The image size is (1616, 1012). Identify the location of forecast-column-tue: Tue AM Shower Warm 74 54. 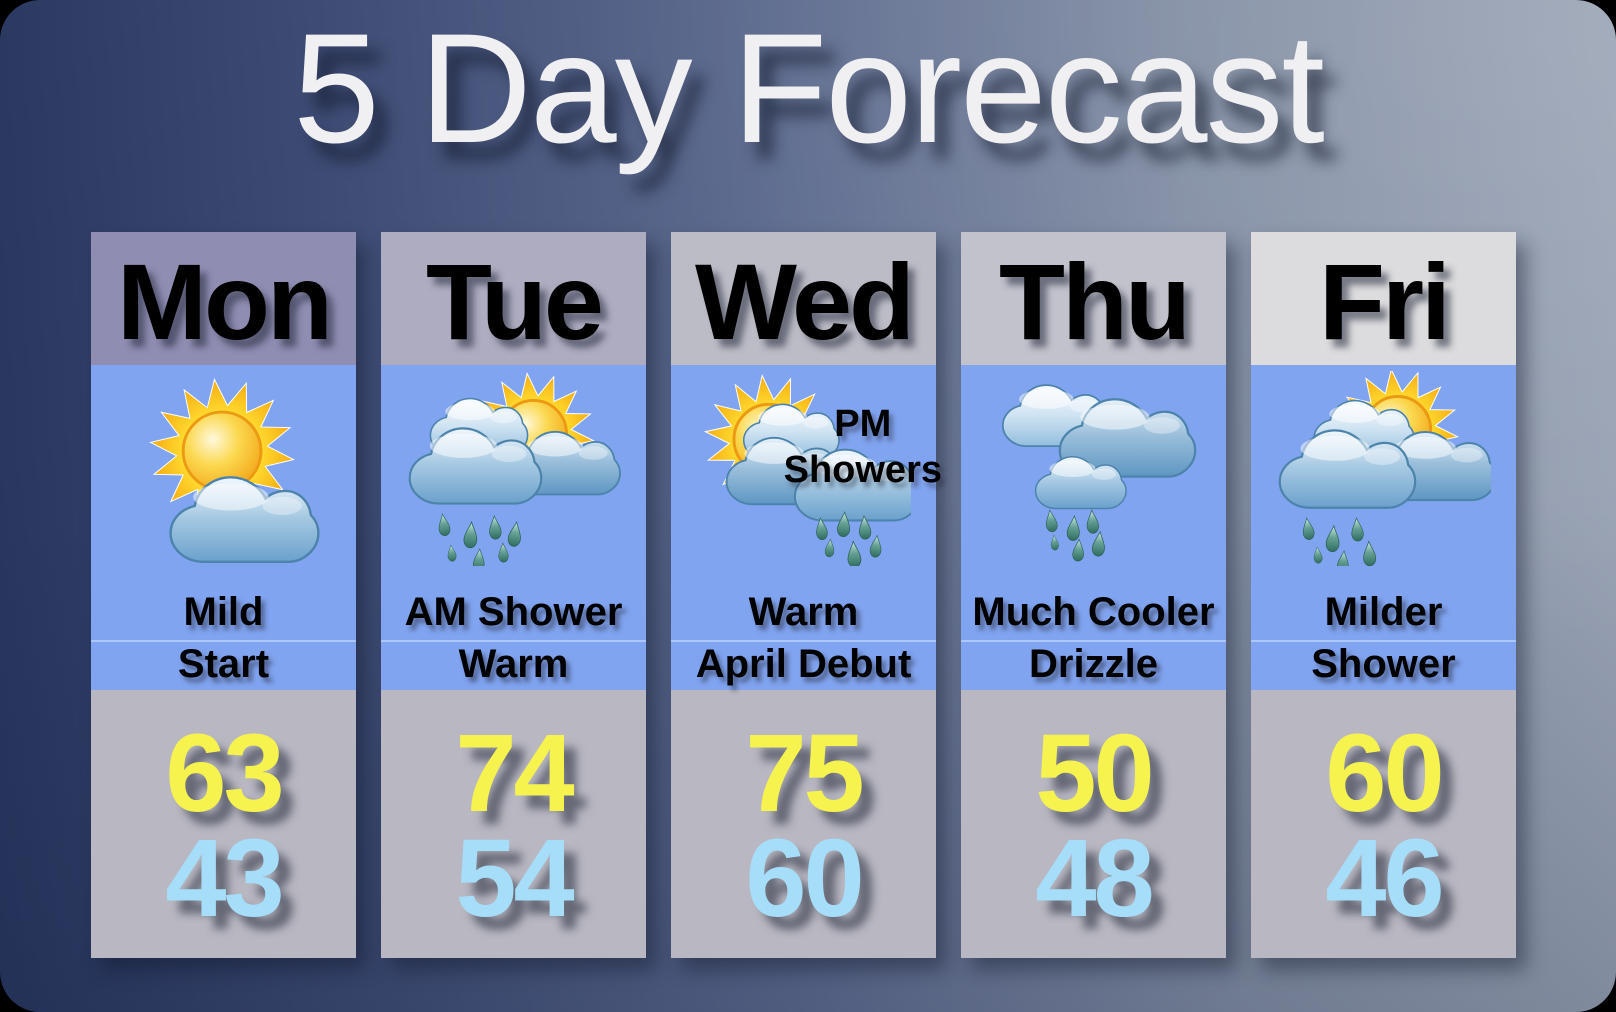
(513, 595).